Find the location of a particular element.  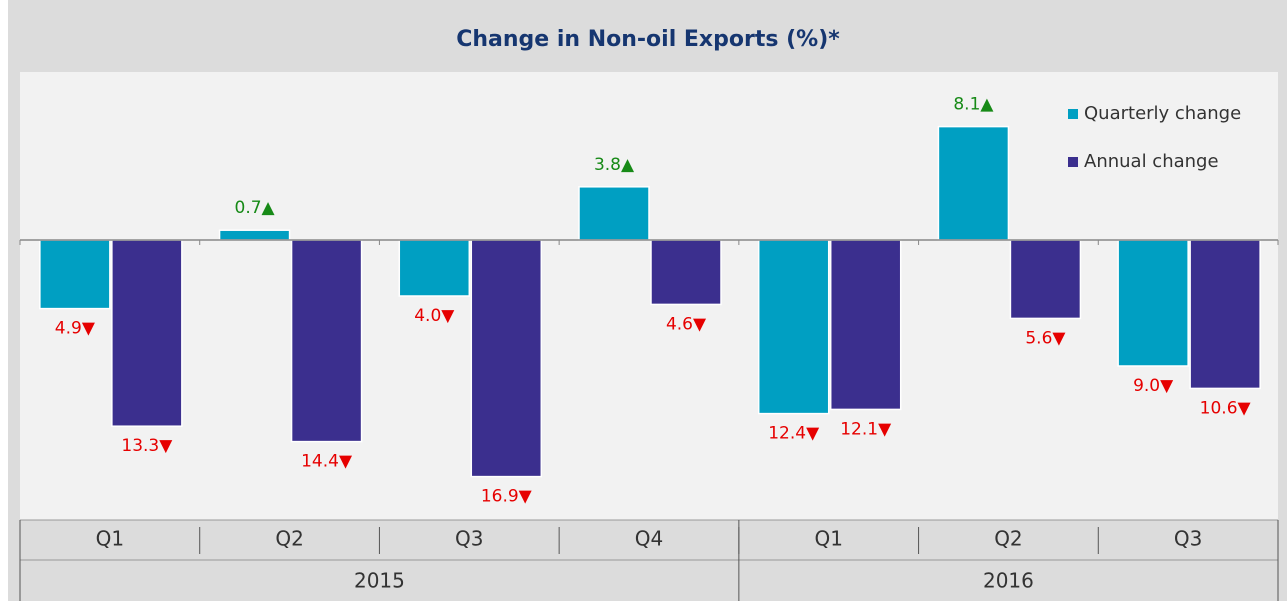

data-label: 12.1▼ is located at coordinates (866, 429).